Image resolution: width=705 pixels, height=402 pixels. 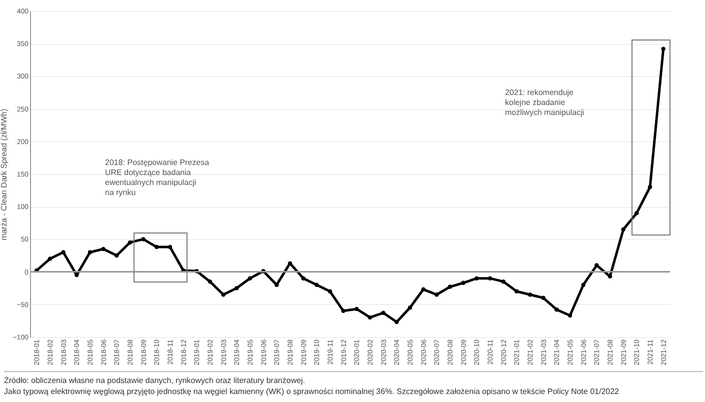 I want to click on annotation: 2018: Postępowanie Prezesa URE dotyczące badania ewentualnych manipulacji na rynku, so click(x=157, y=177).